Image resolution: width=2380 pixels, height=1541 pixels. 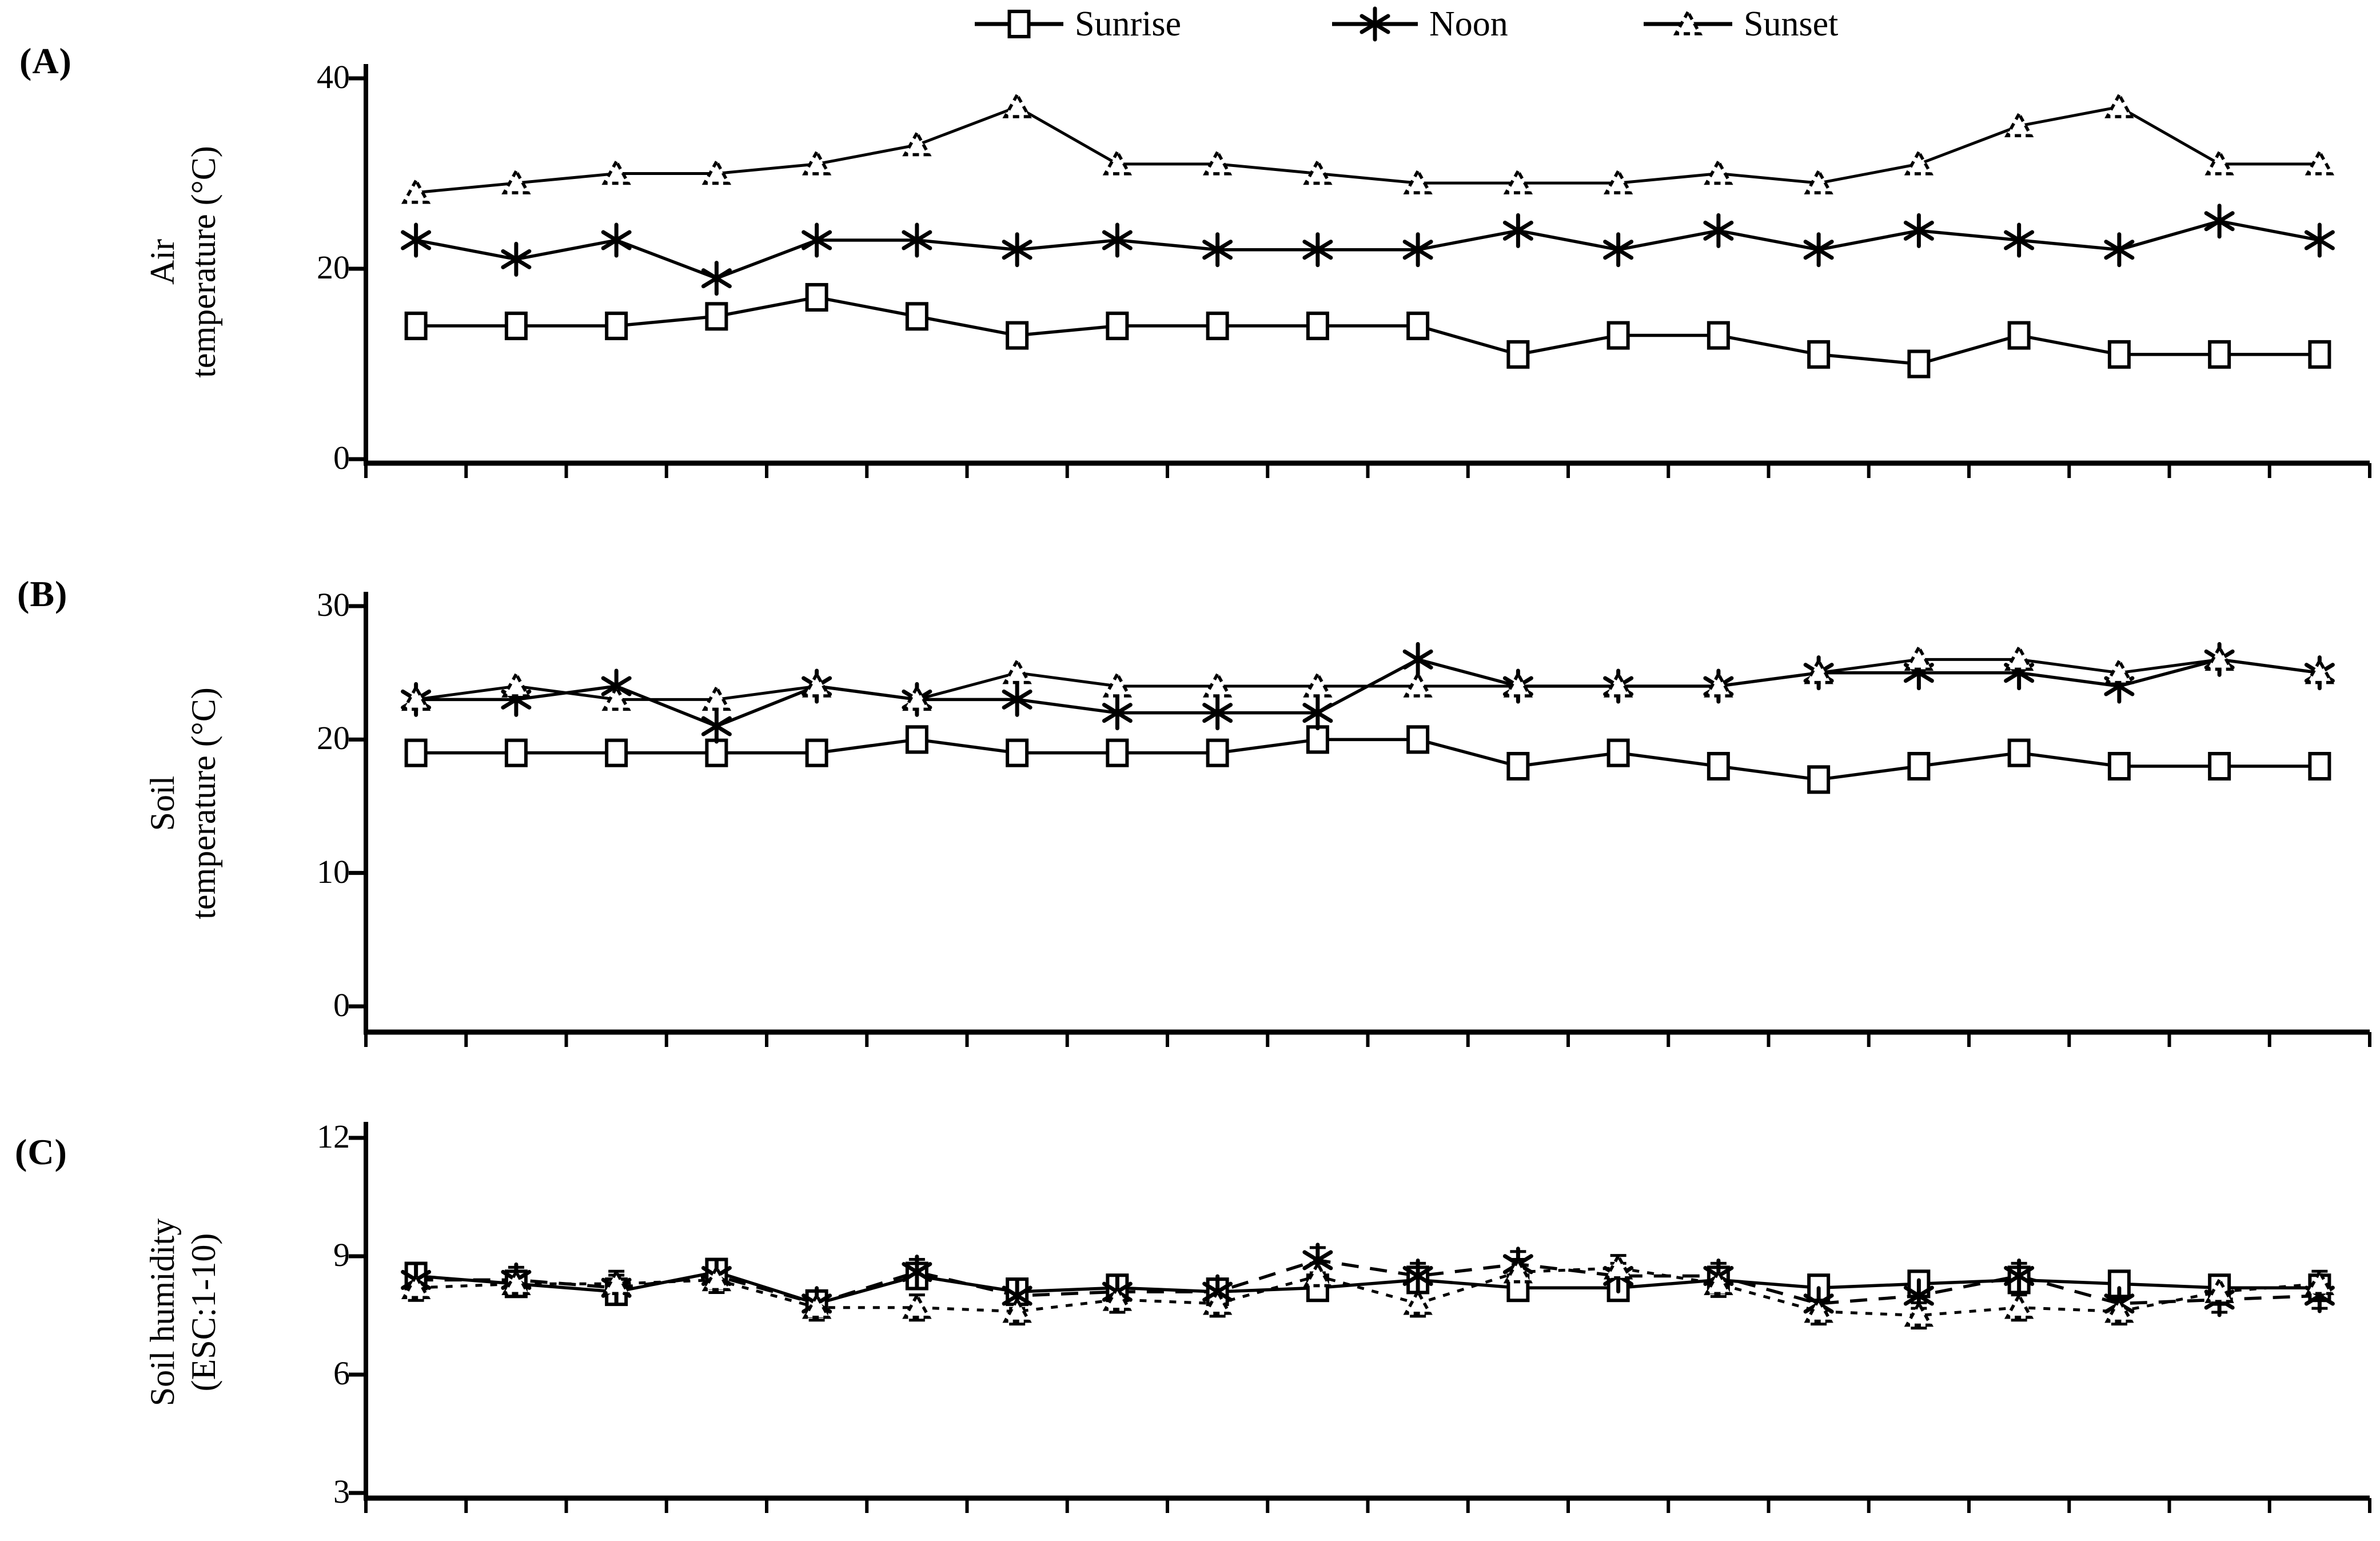 What do you see at coordinates (341, 1373) in the screenshot?
I see `ytick-label: 6` at bounding box center [341, 1373].